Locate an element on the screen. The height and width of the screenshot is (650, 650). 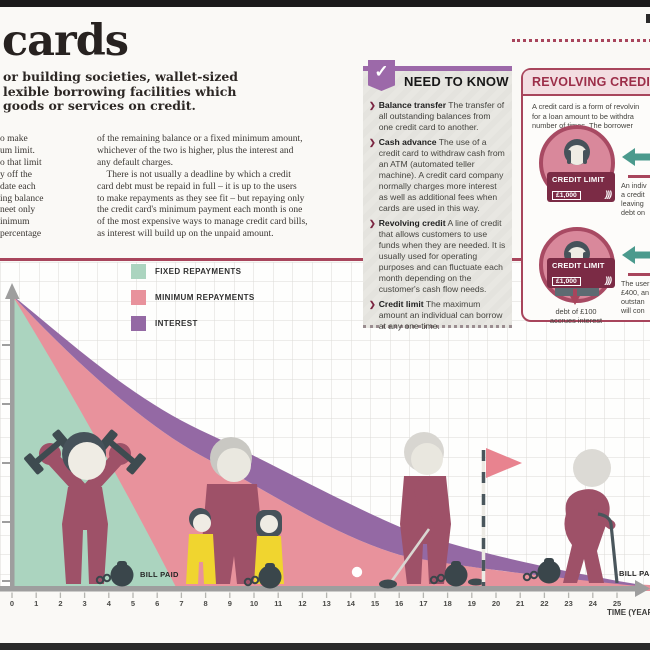
section-divider-rule is located at coordinates (325, 259).